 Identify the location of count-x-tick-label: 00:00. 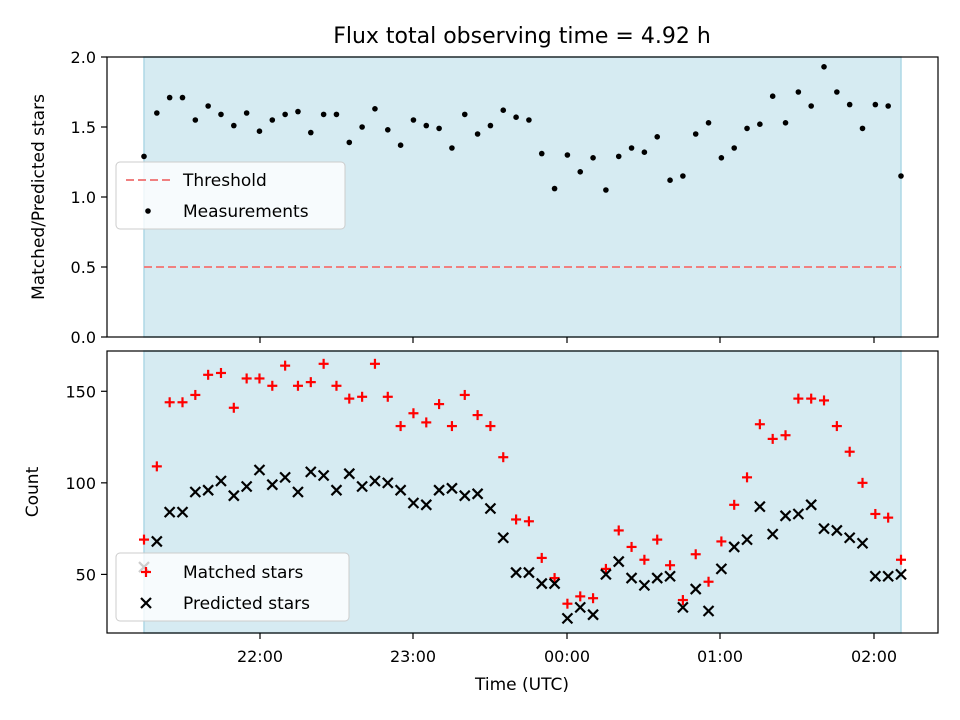
(567, 656).